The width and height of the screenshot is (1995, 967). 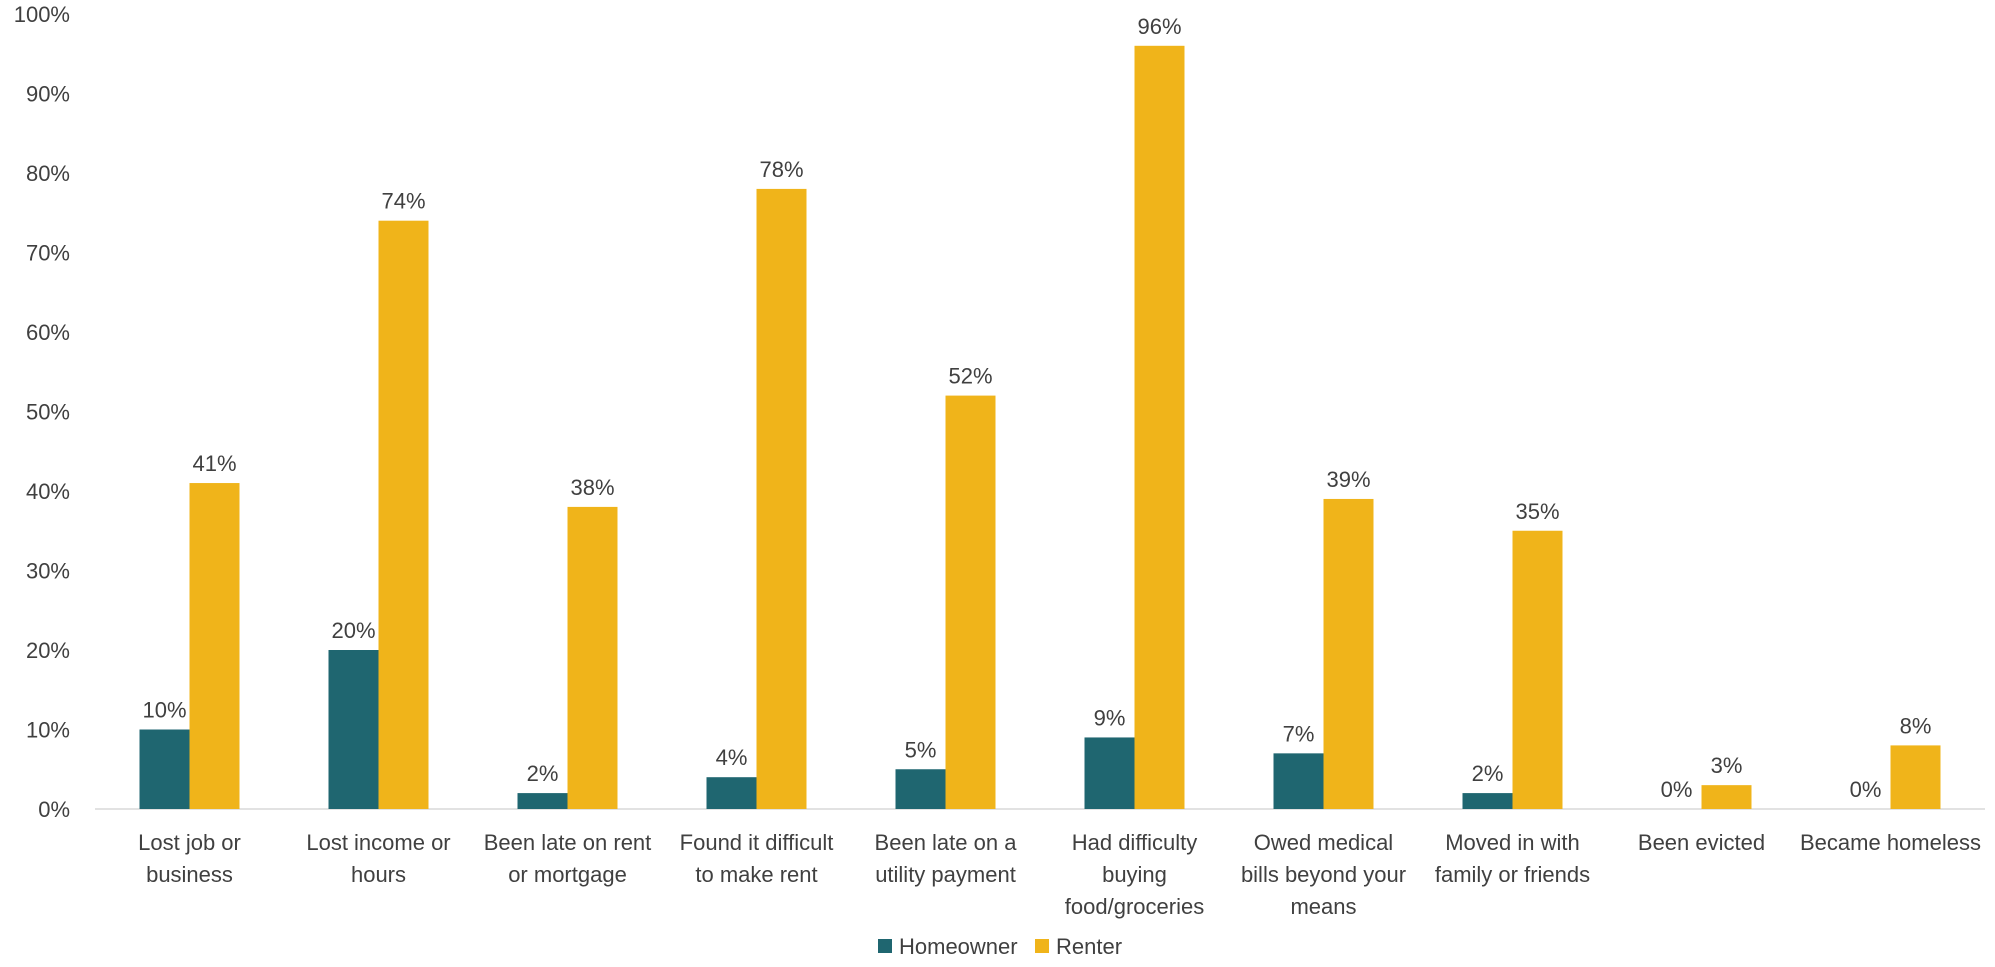 What do you see at coordinates (214, 463) in the screenshot?
I see `data-label: 41%` at bounding box center [214, 463].